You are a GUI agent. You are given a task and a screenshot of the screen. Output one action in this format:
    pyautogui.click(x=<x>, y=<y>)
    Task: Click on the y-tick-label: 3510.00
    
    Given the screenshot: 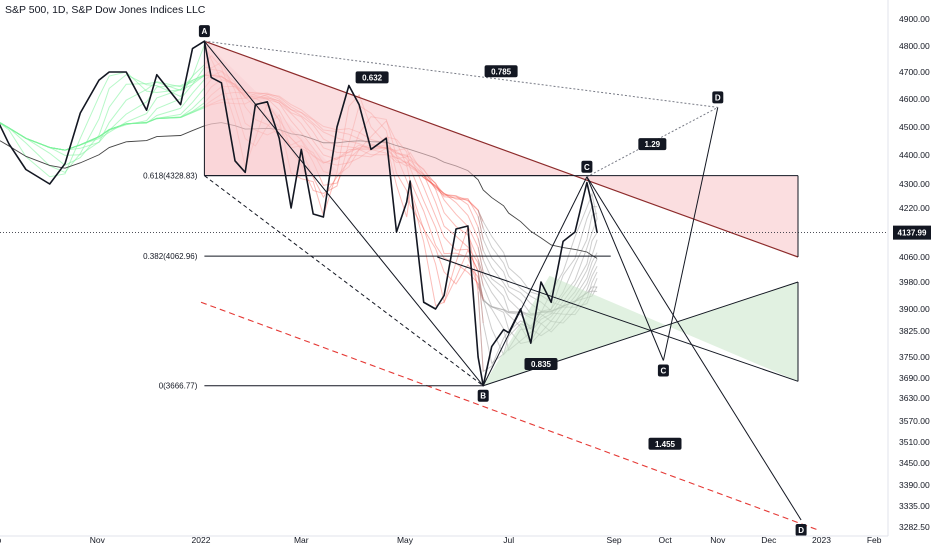 What is the action you would take?
    pyautogui.click(x=914, y=442)
    